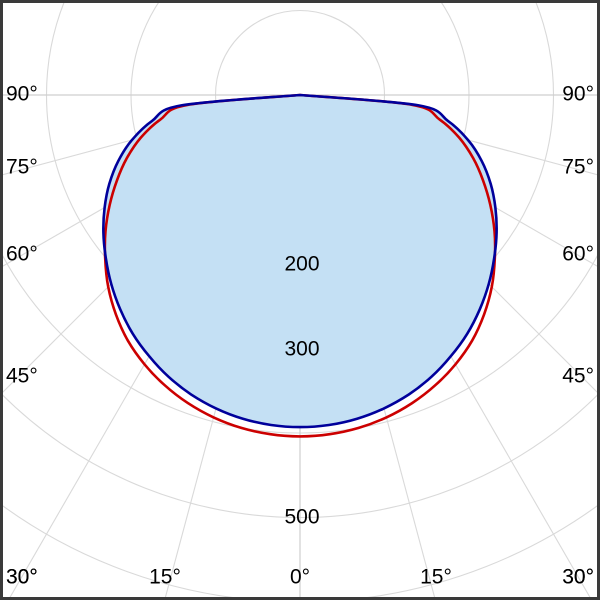 The height and width of the screenshot is (600, 600). Describe the element at coordinates (301, 391) in the screenshot. I see `radial-value-labels: 200 300 500` at that location.